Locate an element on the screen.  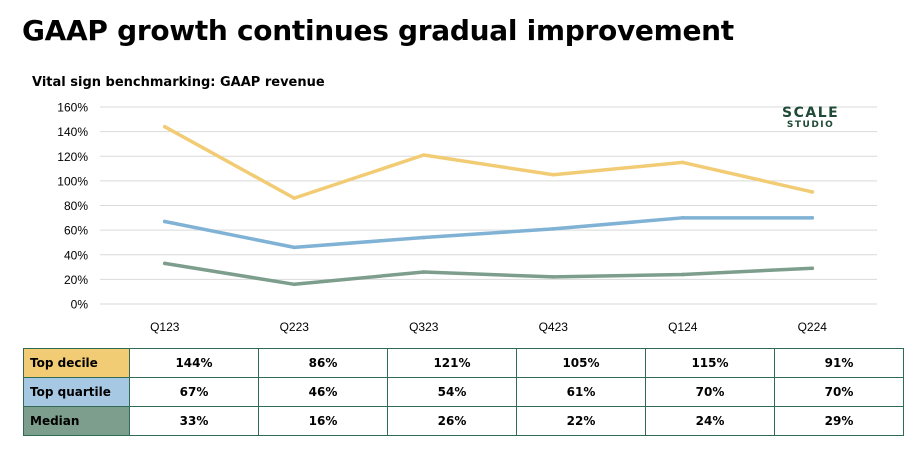
table-cell: 61% is located at coordinates (581, 392).